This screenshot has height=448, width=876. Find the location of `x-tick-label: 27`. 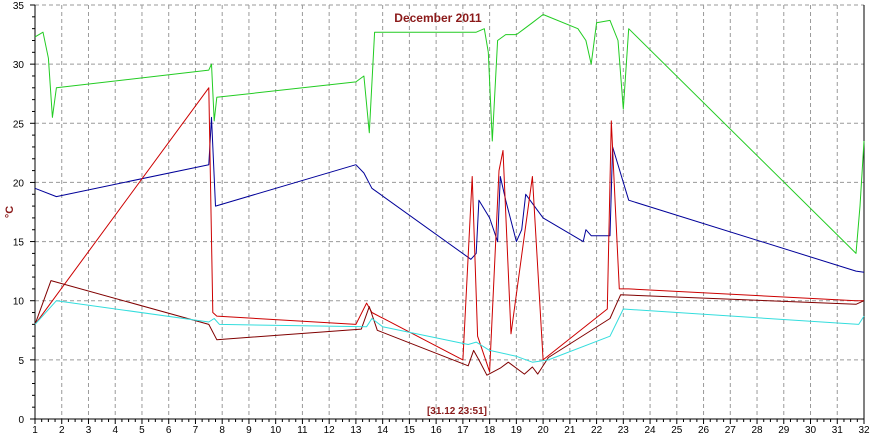

x-tick-label: 27 is located at coordinates (731, 430).